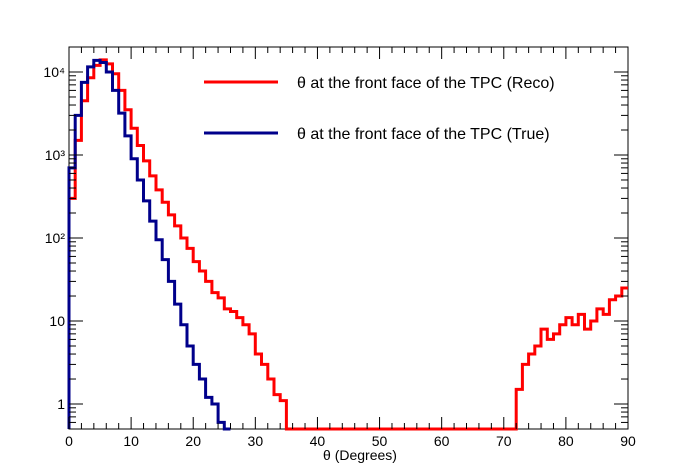 The width and height of the screenshot is (698, 476). Describe the element at coordinates (426, 83) in the screenshot. I see `legend-label-0: θ at the front face of the TPC (Reco)` at that location.